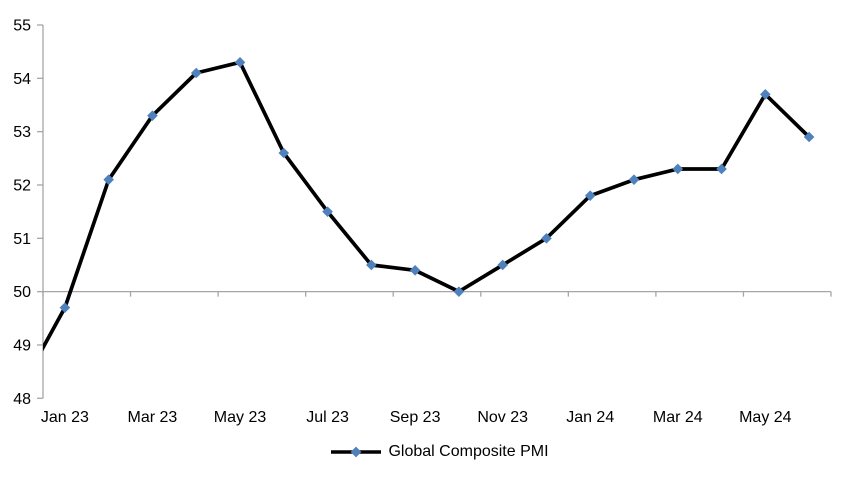 The height and width of the screenshot is (481, 852). Describe the element at coordinates (22, 239) in the screenshot. I see `y-axis-tick-label: 51` at that location.